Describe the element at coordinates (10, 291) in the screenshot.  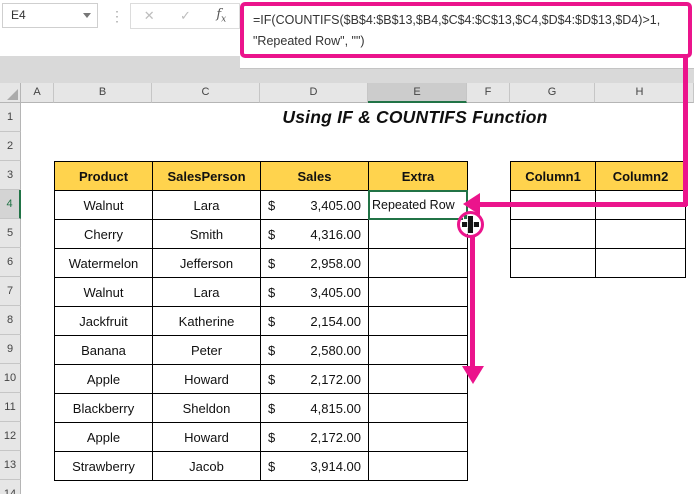
I see `row-header-7: 7` at that location.